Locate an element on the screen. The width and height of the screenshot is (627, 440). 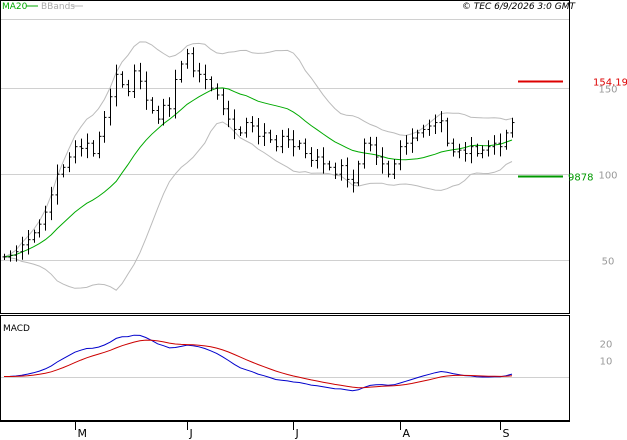
macd-title: MACD is located at coordinates (16, 329).